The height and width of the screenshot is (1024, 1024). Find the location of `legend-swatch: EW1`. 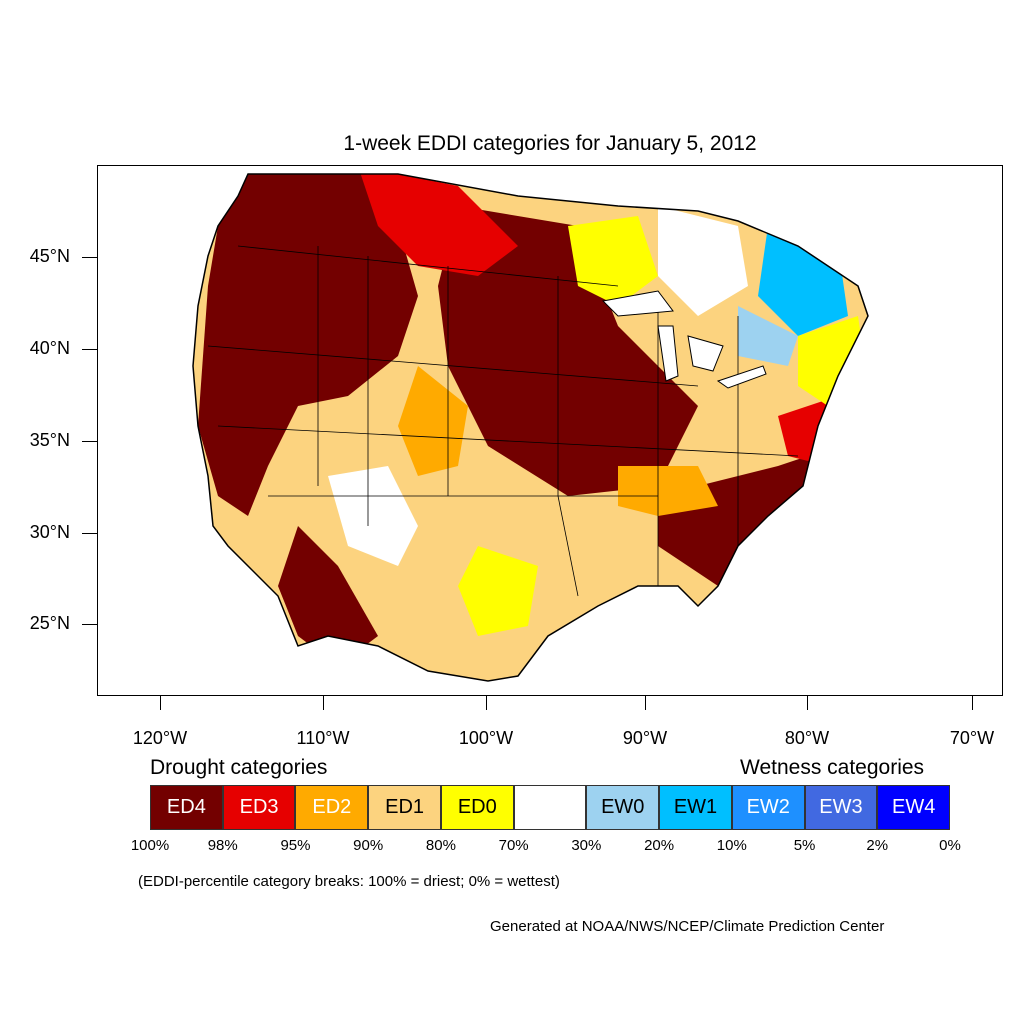

legend-swatch: EW1 is located at coordinates (695, 807).